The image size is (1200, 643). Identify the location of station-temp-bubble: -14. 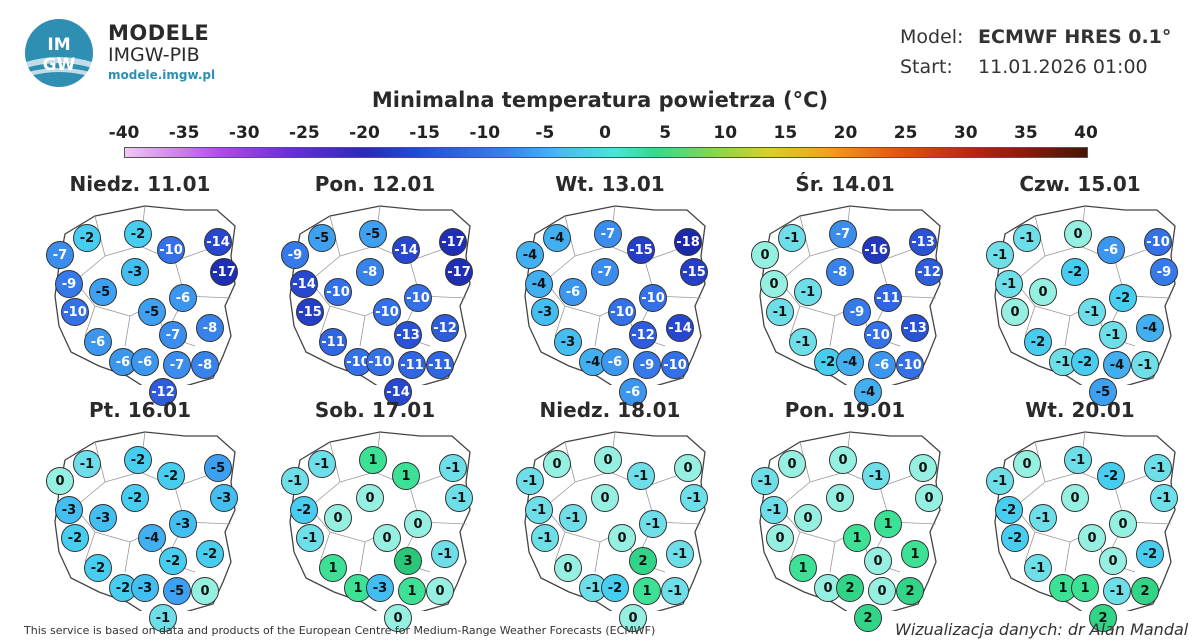
(406, 250).